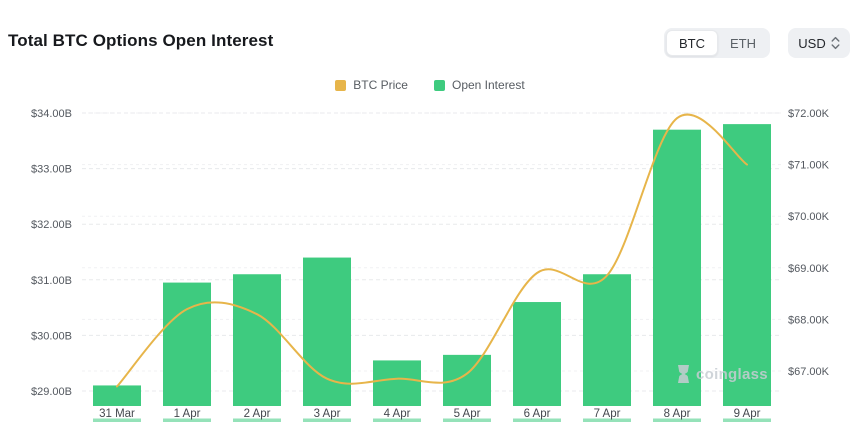 The image size is (860, 422). What do you see at coordinates (809, 269) in the screenshot?
I see `right-axis-tick-label: $69.00K` at bounding box center [809, 269].